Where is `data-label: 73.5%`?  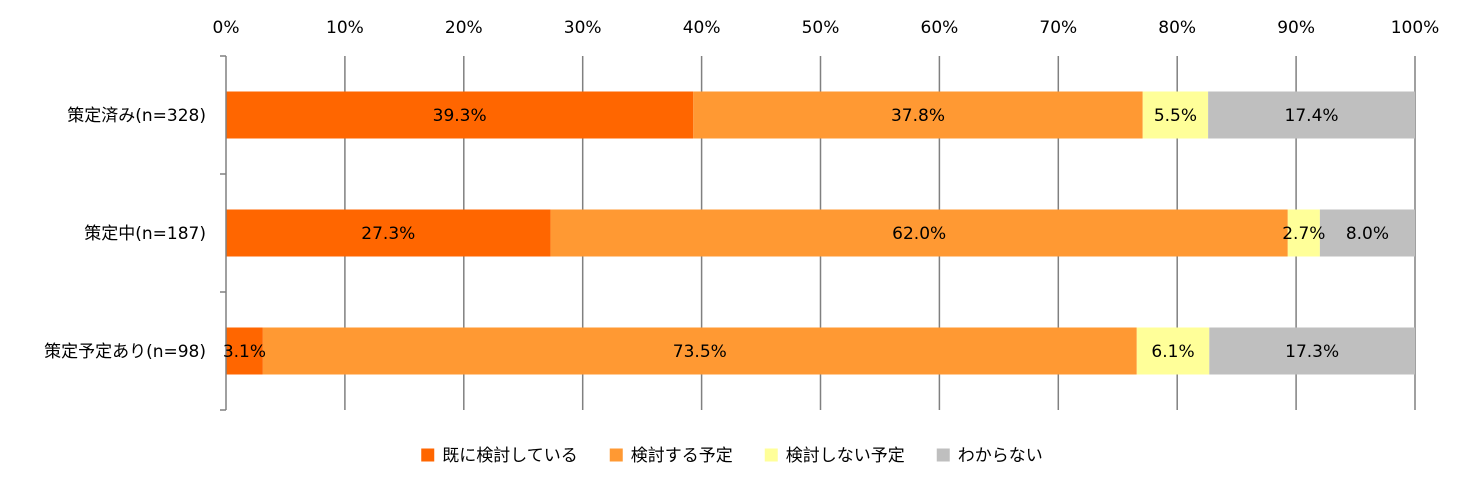 data-label: 73.5% is located at coordinates (700, 352).